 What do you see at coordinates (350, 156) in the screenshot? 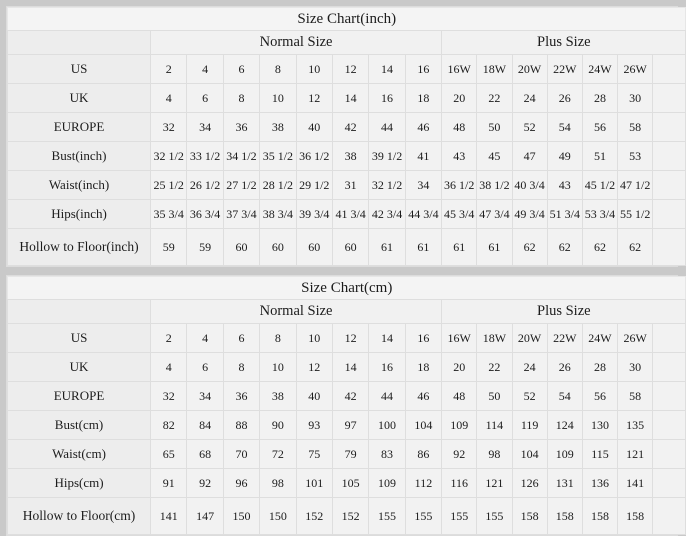
I see `cell: 38` at bounding box center [350, 156].